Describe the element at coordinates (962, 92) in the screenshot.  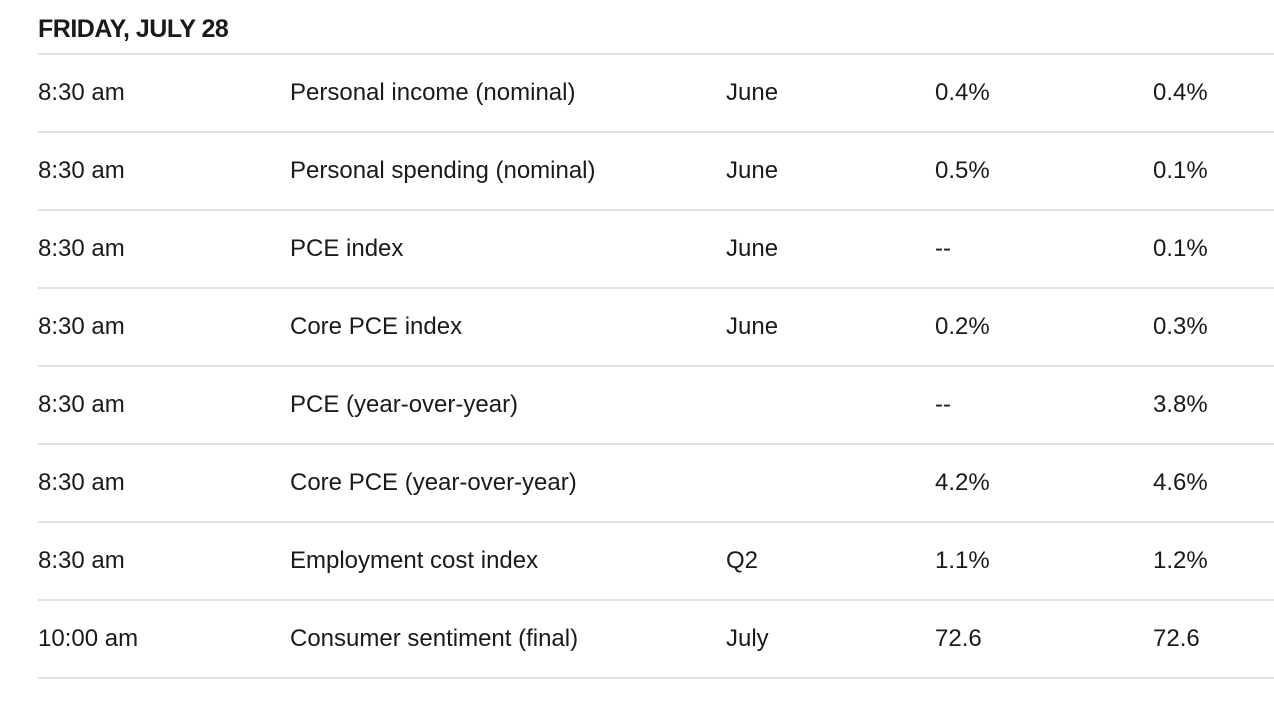
I see `forecast-cell: 0.4%` at that location.